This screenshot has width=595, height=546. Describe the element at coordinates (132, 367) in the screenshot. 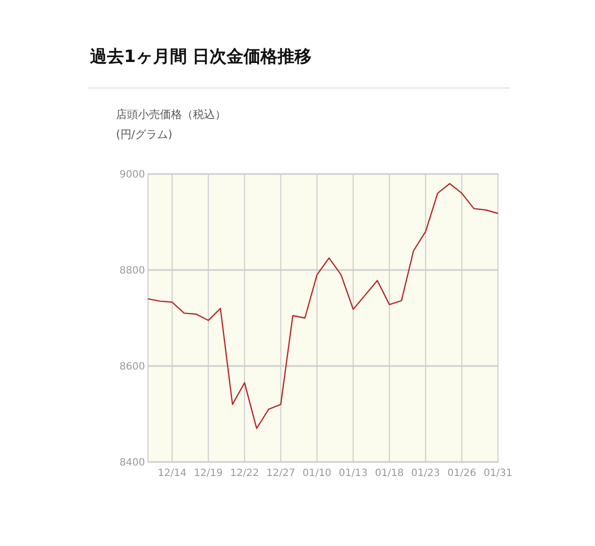

I see `y-tick-label: 8600` at that location.